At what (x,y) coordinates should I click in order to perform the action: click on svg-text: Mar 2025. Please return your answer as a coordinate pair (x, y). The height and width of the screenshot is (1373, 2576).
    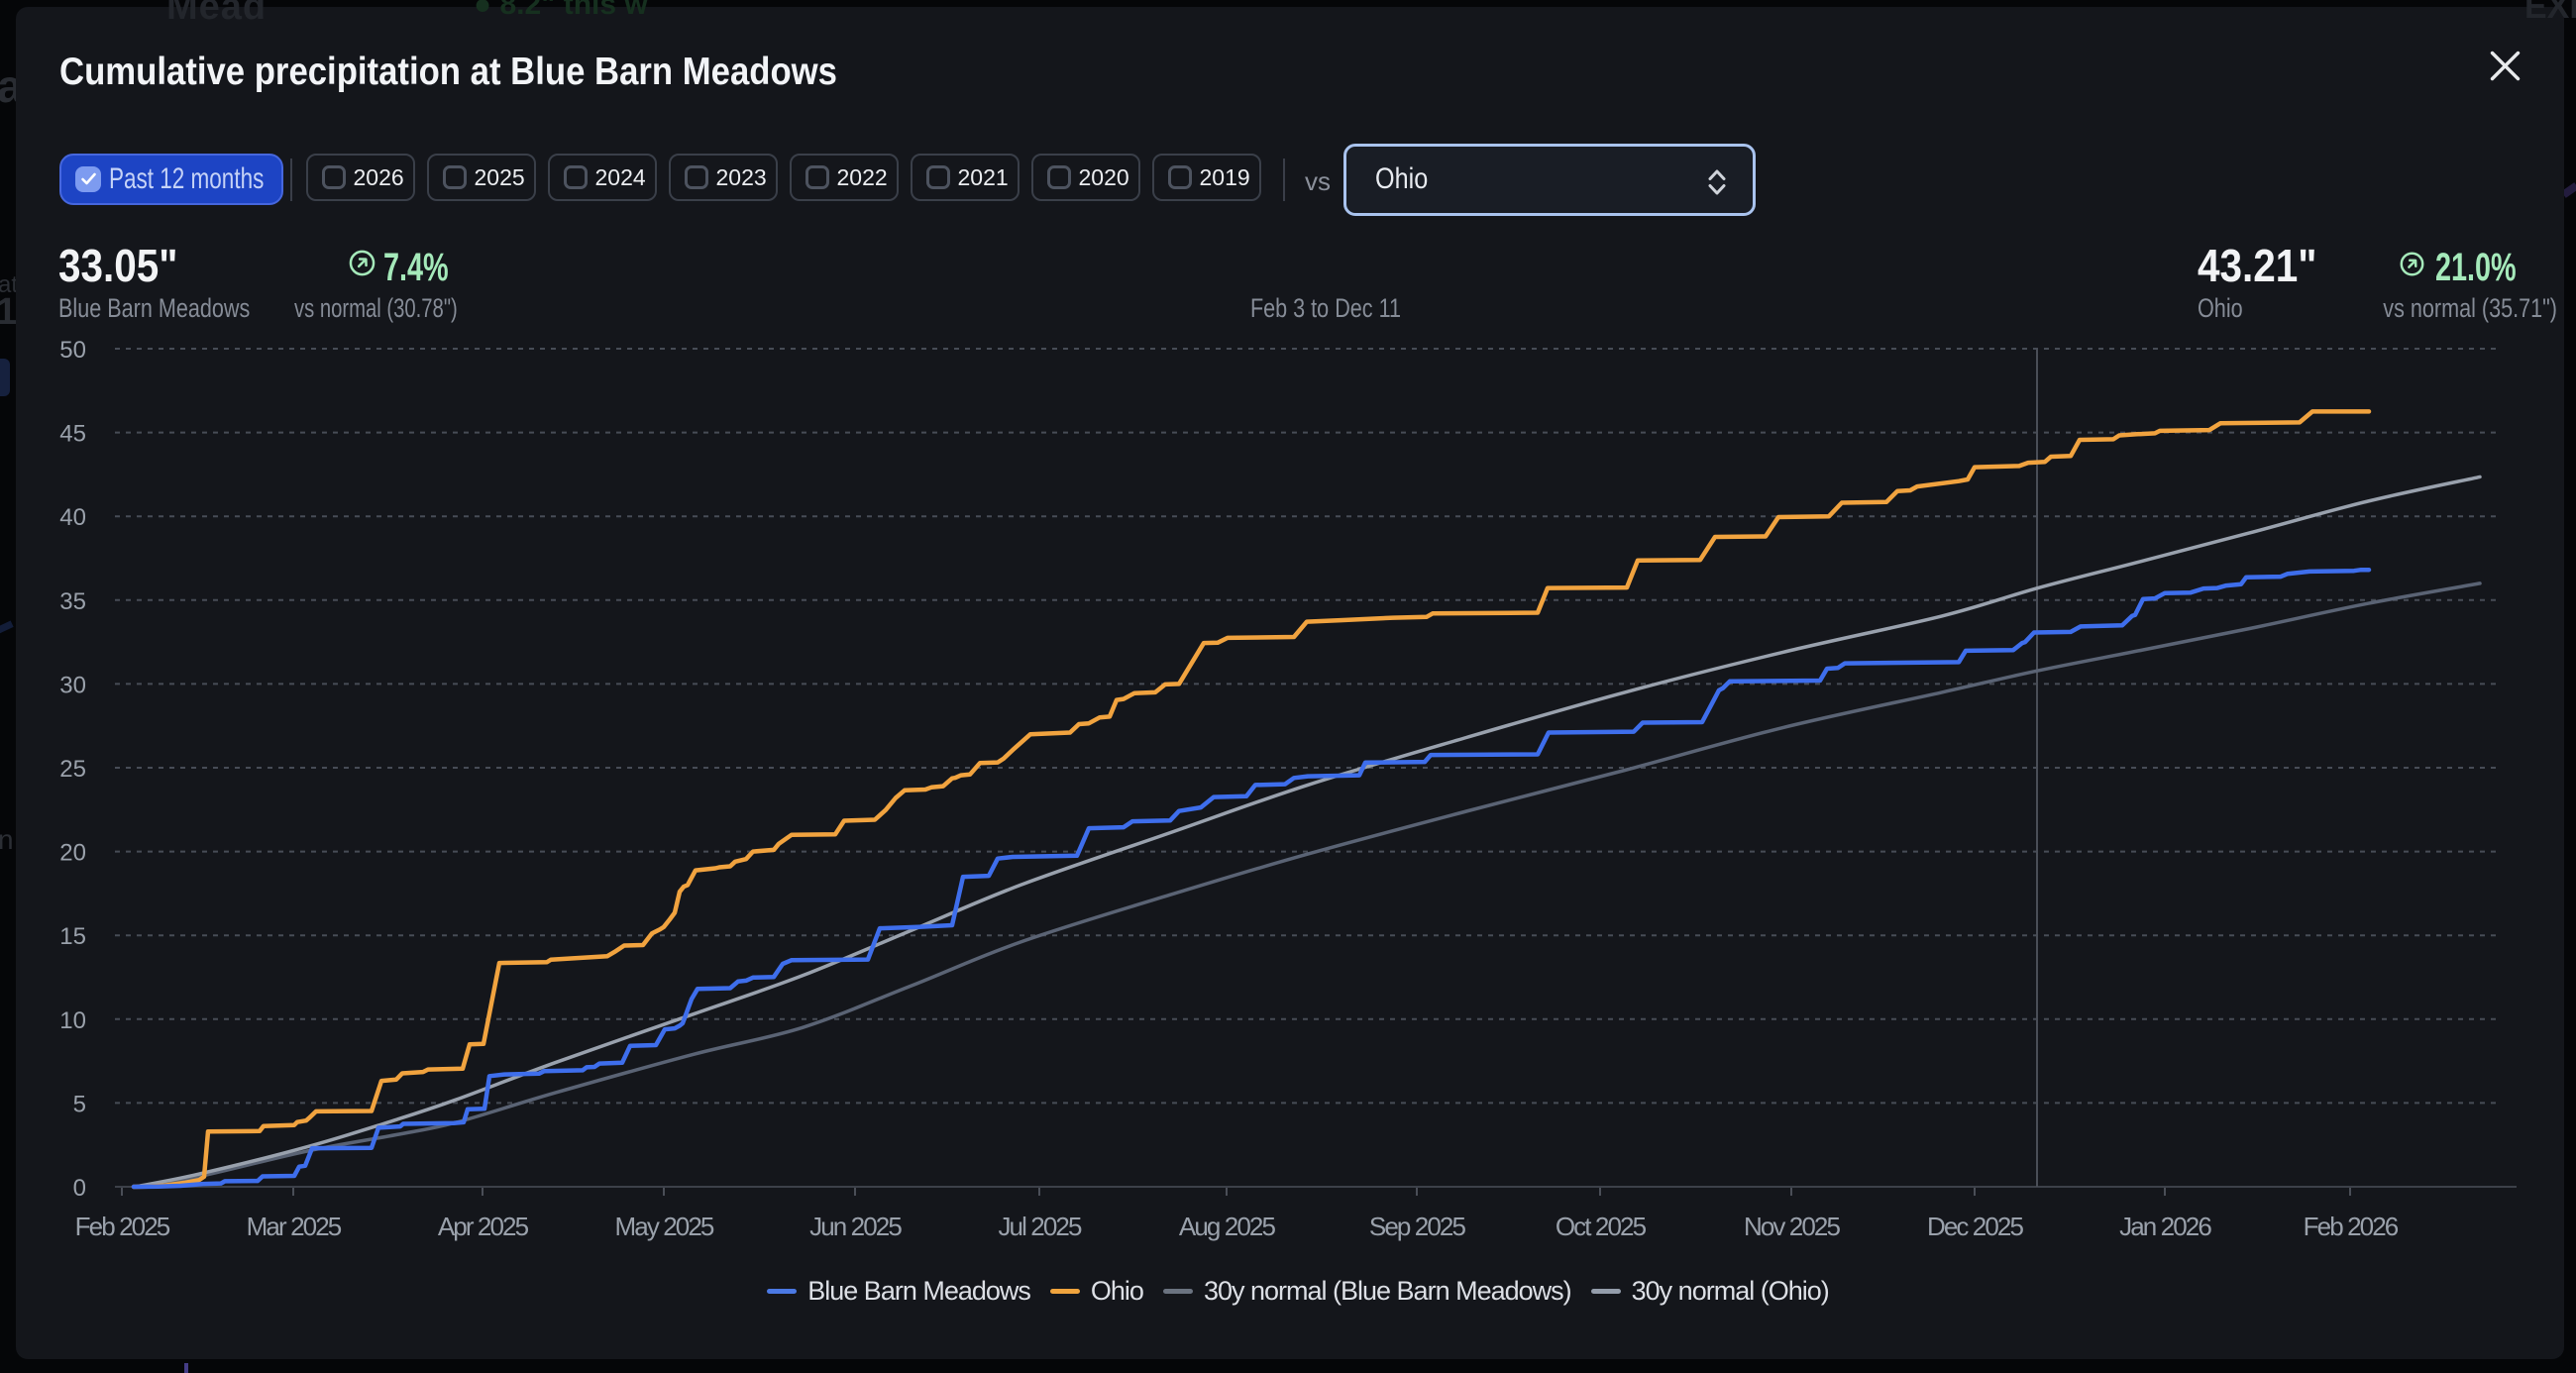
    Looking at the image, I should click on (295, 1226).